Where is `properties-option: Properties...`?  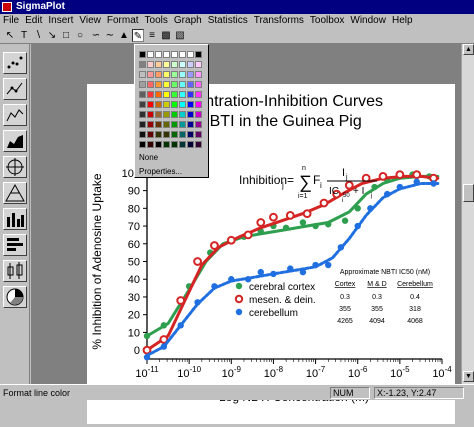
properties-option: Properties... is located at coordinates (161, 171).